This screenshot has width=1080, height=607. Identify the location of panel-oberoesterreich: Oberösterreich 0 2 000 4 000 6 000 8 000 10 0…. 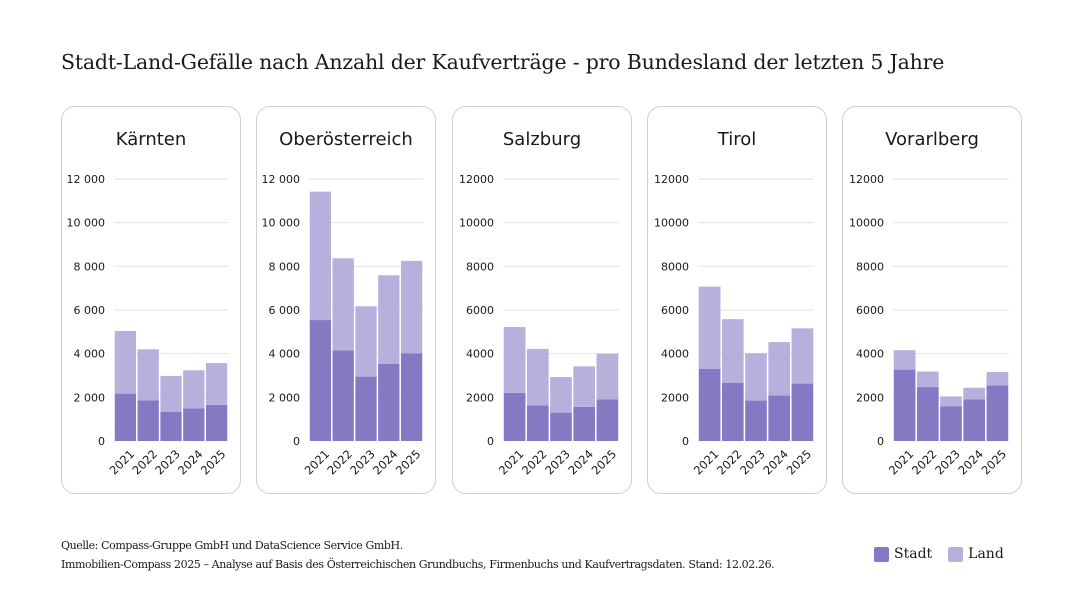
(346, 300).